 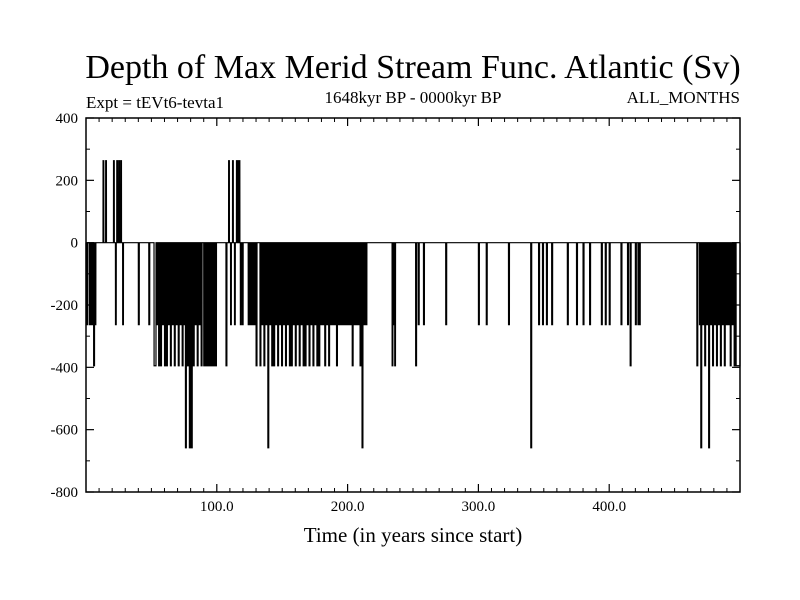 I want to click on x-tick-label: 200.0, so click(x=348, y=507).